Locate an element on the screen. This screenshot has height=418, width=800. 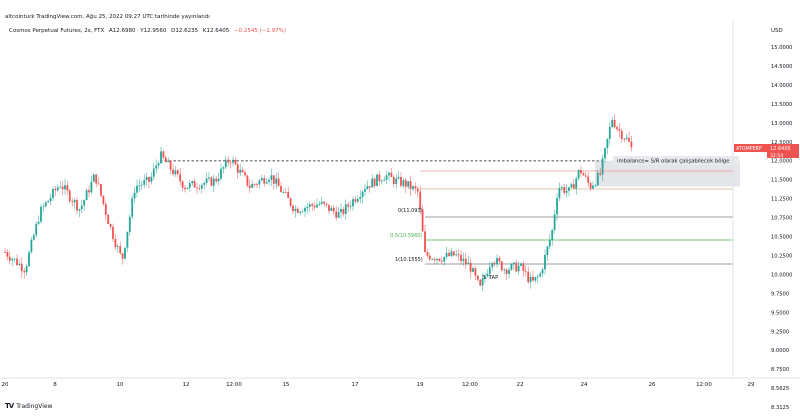
countdown-text: 32:54 is located at coordinates (776, 156).